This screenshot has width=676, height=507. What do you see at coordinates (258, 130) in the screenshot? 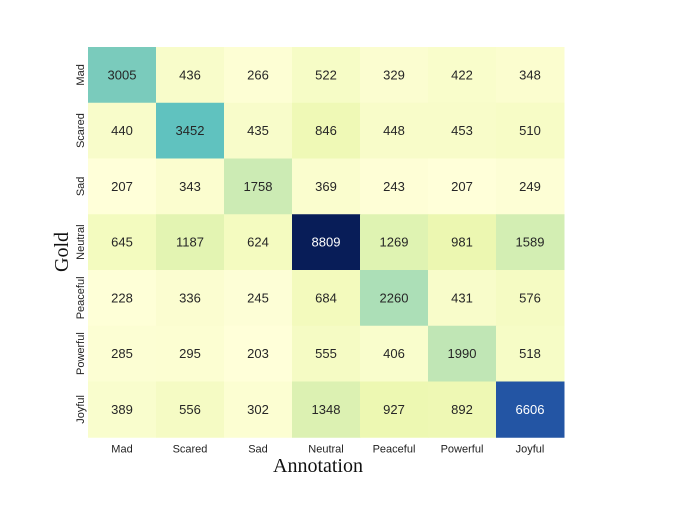
I see `cell-value-label-1-2: 435` at bounding box center [258, 130].